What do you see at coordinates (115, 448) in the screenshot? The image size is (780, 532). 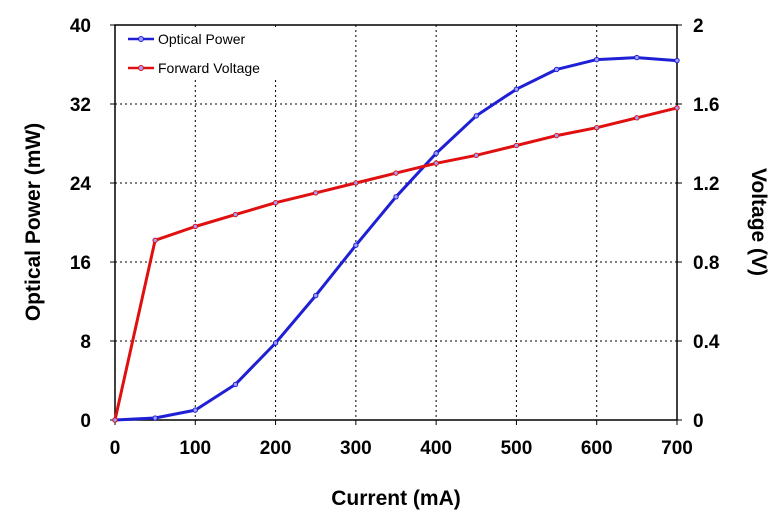 I see `x-tick-label: 0` at bounding box center [115, 448].